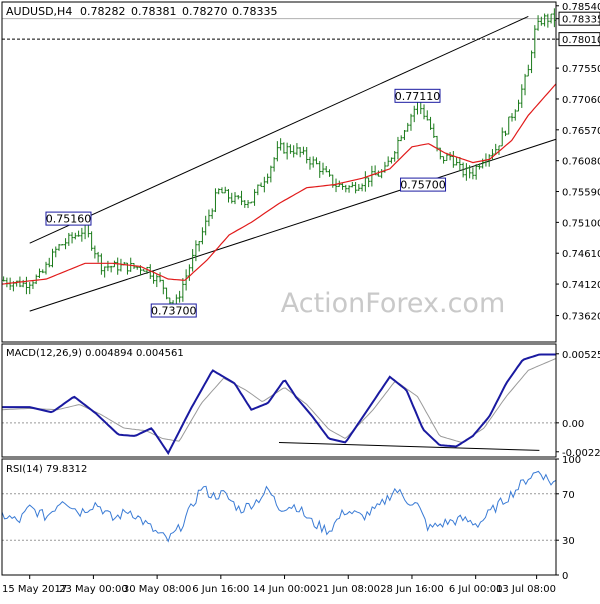 Image resolution: width=600 pixels, height=604 pixels. What do you see at coordinates (568, 541) in the screenshot?
I see `rsi-axis-label: 30` at bounding box center [568, 541].